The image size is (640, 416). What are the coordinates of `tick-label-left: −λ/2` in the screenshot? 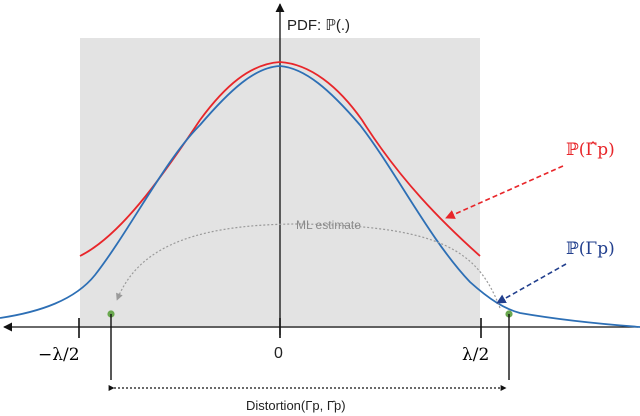 It's located at (59, 355).